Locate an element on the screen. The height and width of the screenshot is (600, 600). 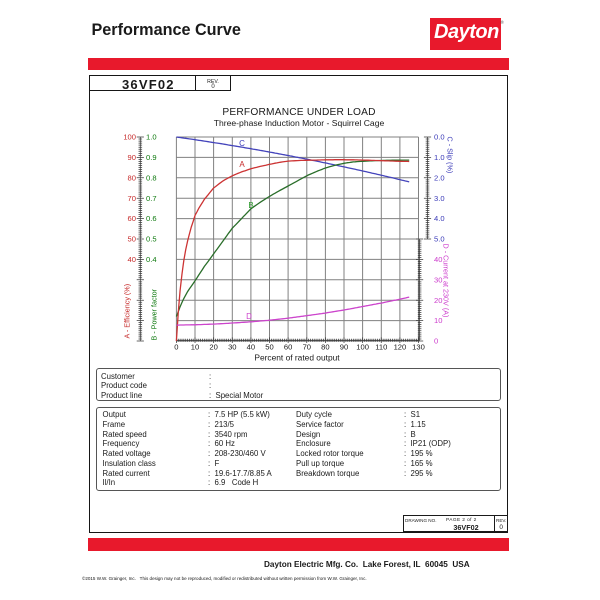
svg-text: 120 is located at coordinates (400, 347).